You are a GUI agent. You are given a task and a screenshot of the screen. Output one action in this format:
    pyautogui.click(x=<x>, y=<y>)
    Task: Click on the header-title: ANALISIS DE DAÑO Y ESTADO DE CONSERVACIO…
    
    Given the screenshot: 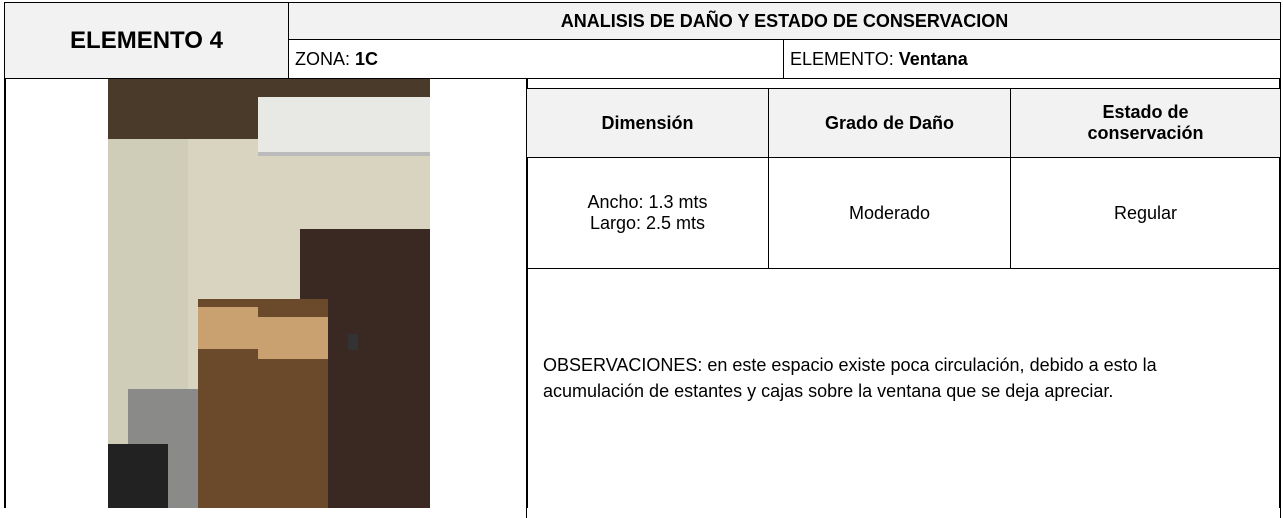 What is the action you would take?
    pyautogui.click(x=784, y=21)
    